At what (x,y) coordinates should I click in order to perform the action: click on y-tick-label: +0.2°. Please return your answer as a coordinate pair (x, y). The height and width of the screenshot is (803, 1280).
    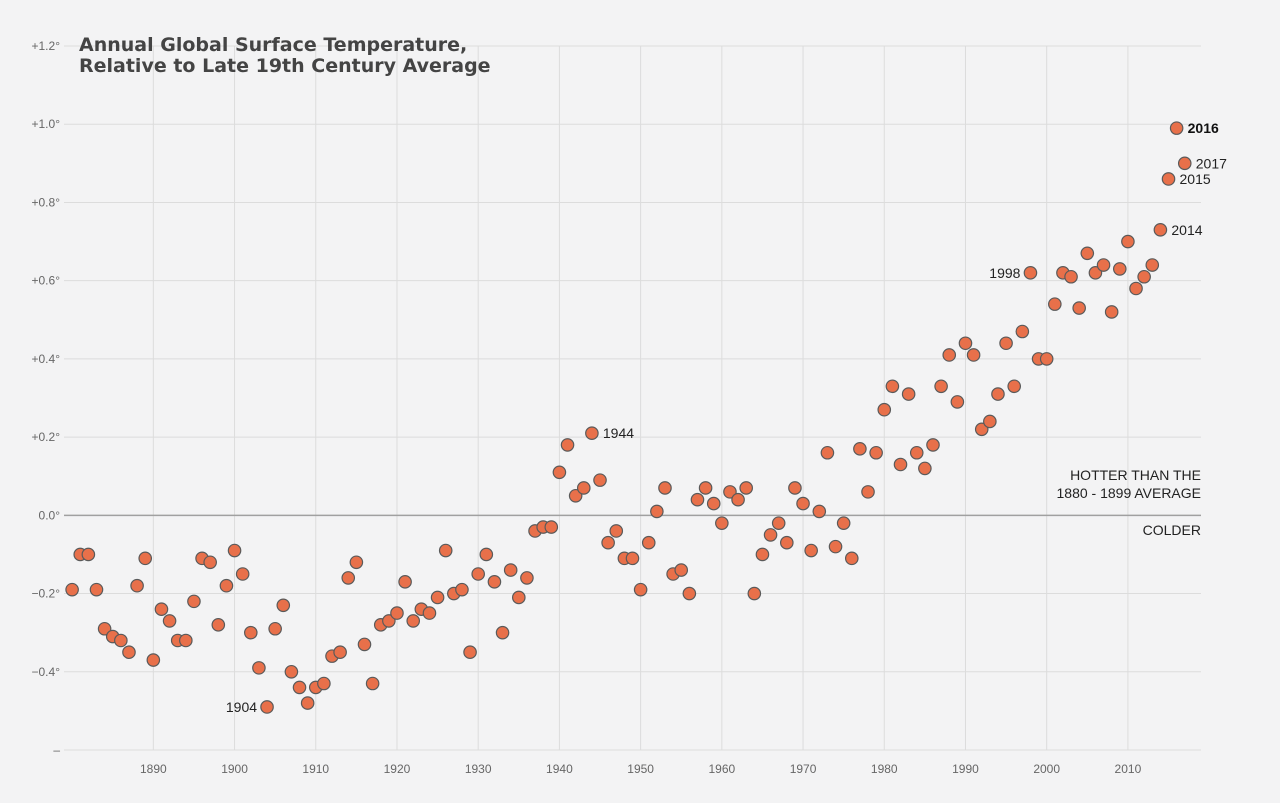
    Looking at the image, I should click on (46, 437).